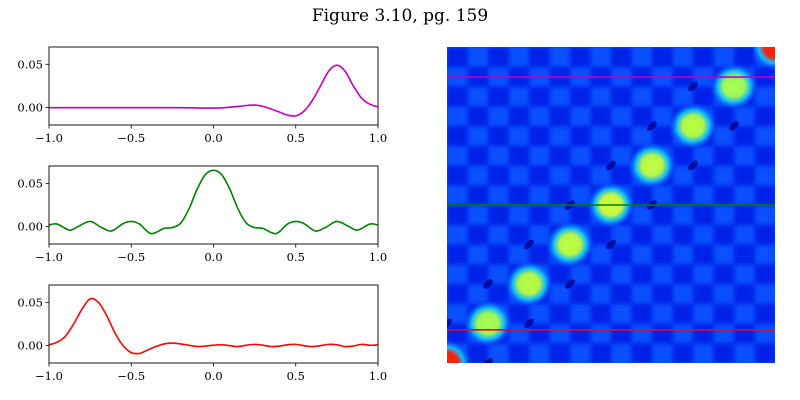 The image size is (800, 400). I want to click on y-tick-label: 0.05, so click(30, 64).